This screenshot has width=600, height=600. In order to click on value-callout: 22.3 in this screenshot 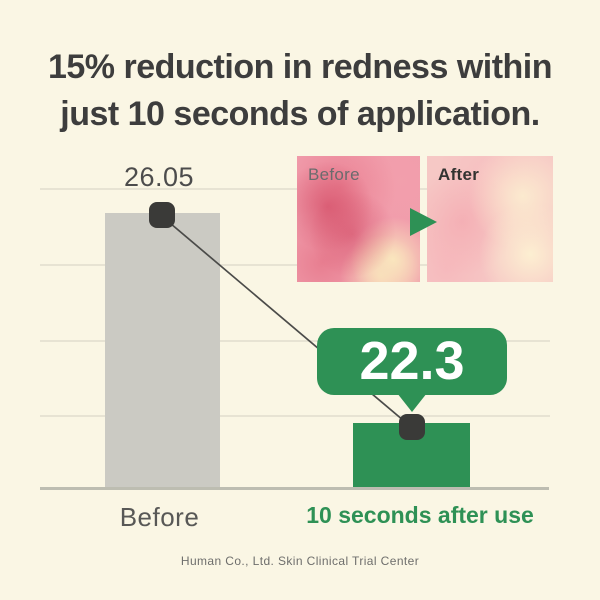, I will do `click(412, 370)`.